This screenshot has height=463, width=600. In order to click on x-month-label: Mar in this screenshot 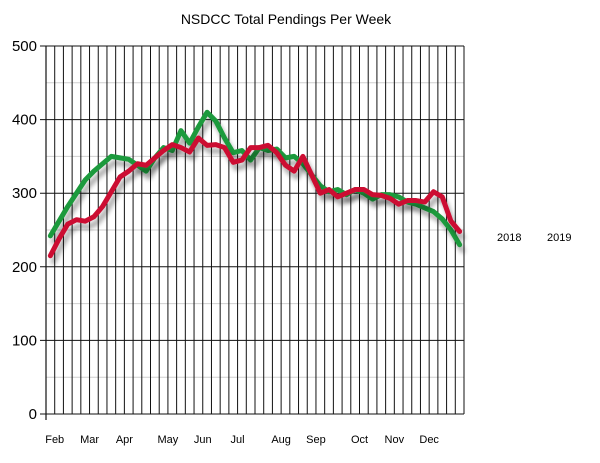, I will do `click(89, 440)`.